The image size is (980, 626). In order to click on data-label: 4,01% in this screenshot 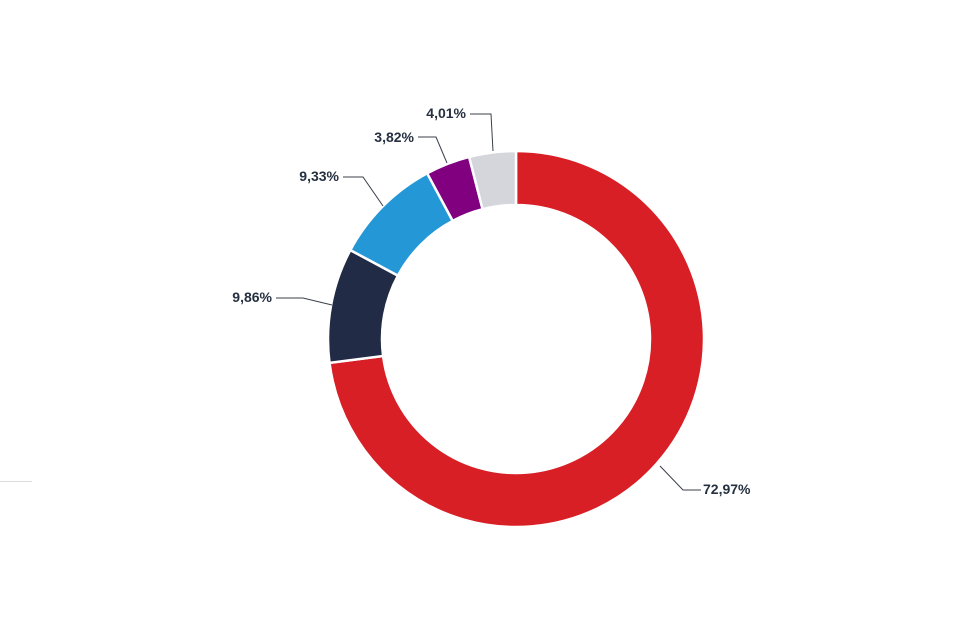, I will do `click(446, 113)`.